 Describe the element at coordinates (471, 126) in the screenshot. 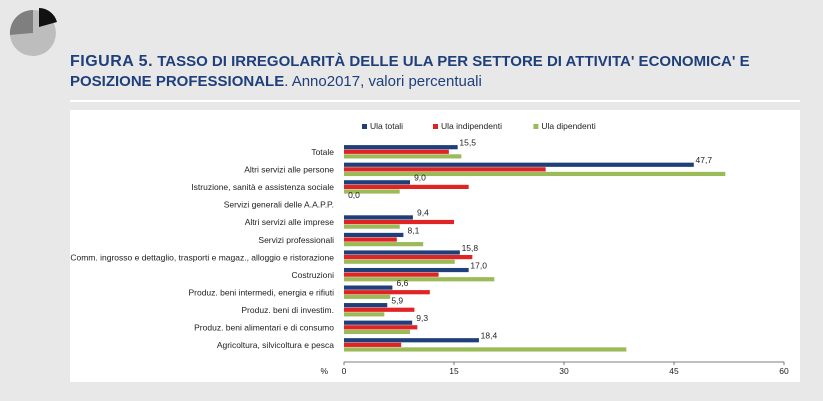

I see `legend-label-1: Ula indipendenti` at that location.